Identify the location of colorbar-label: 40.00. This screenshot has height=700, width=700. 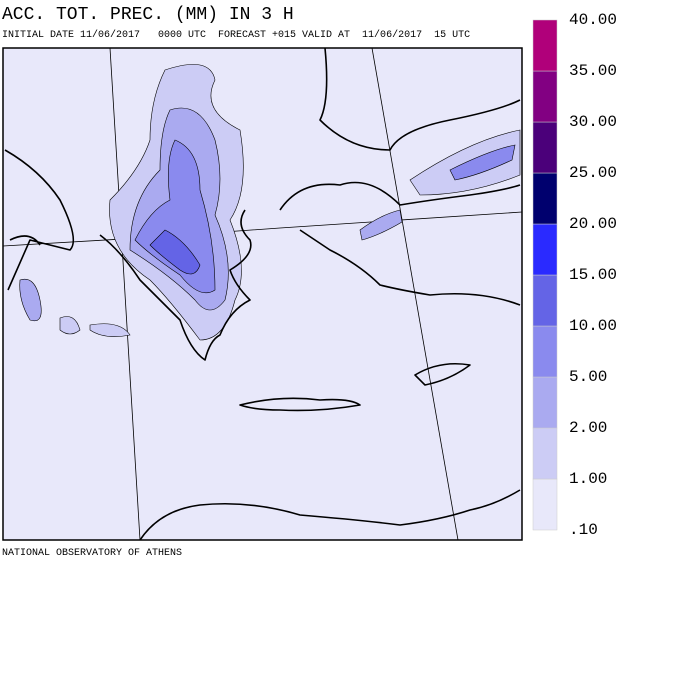
(593, 20).